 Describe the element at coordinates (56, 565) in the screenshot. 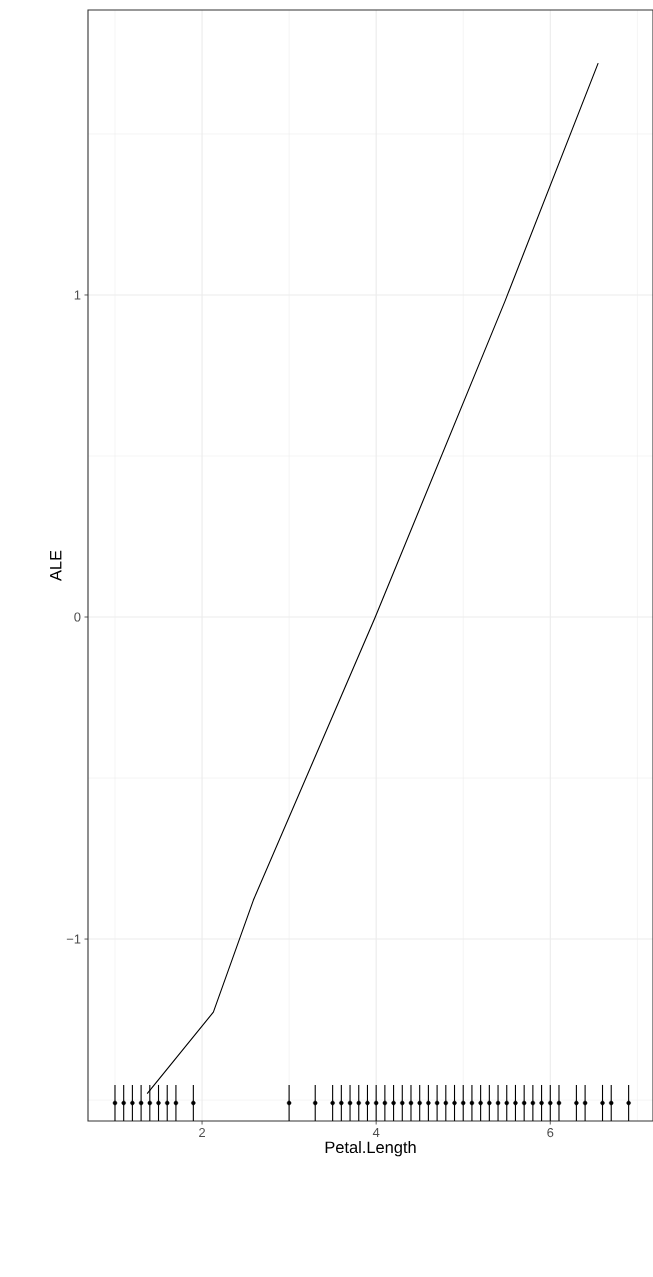

I see `y-axis-title: ALE` at that location.